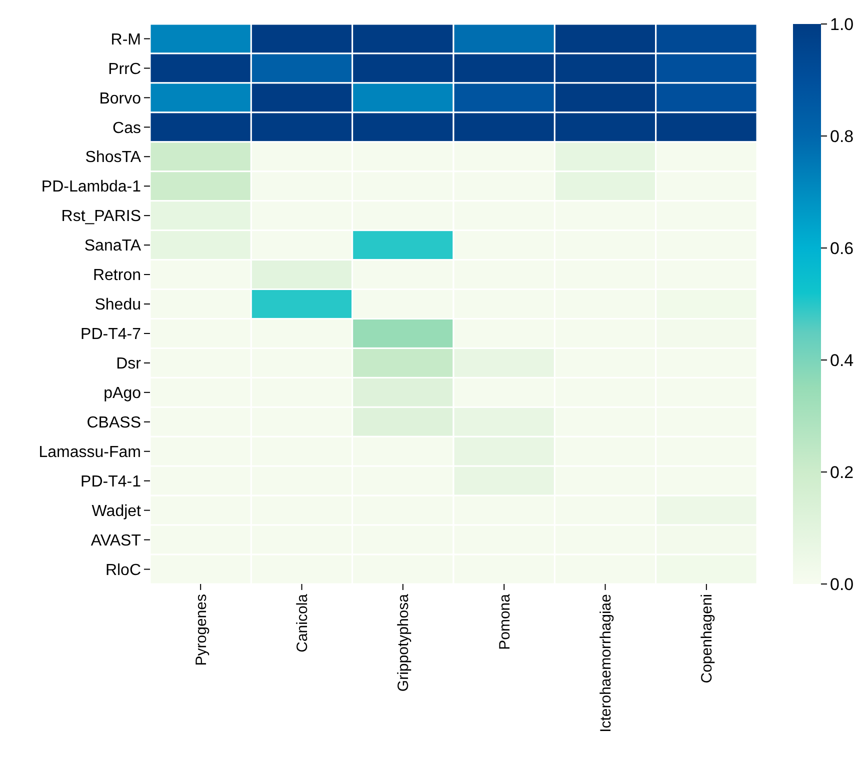 The height and width of the screenshot is (780, 864). What do you see at coordinates (126, 128) in the screenshot?
I see `y-tick-label: Cas` at bounding box center [126, 128].